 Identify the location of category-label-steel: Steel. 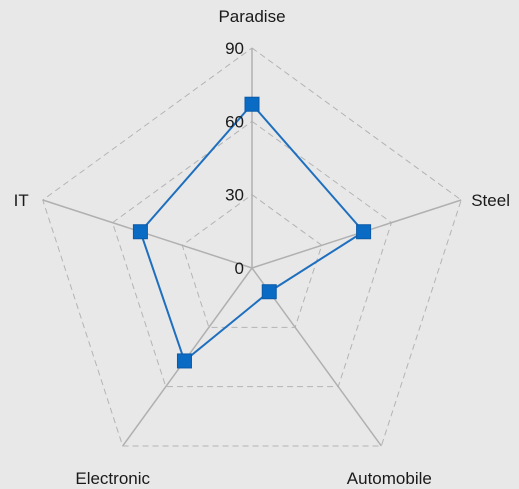
(490, 200).